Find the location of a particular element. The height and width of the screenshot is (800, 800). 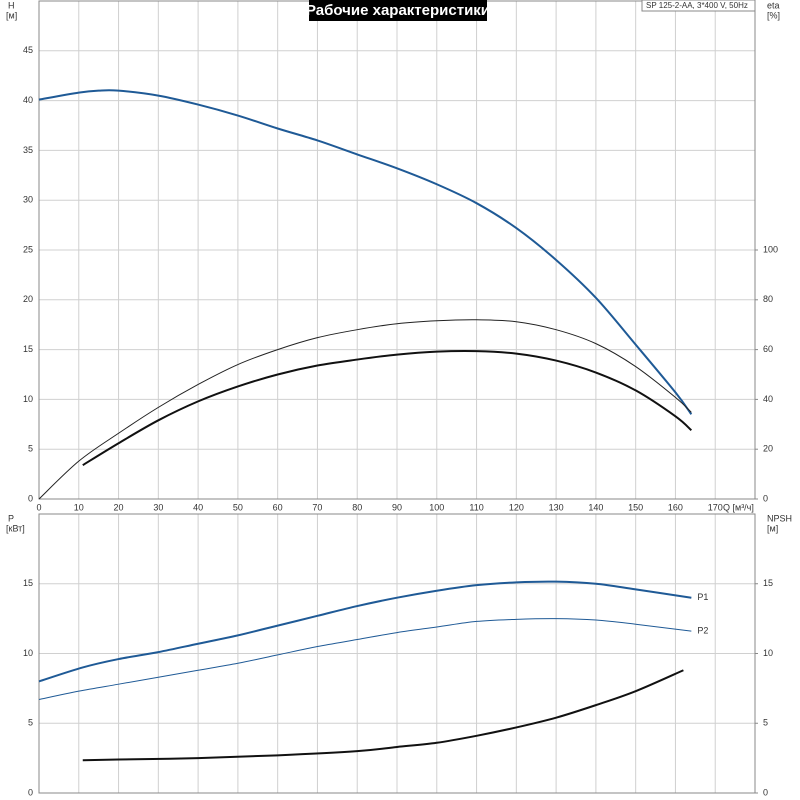

chart-title: Рабочие характеристики is located at coordinates (398, 10).